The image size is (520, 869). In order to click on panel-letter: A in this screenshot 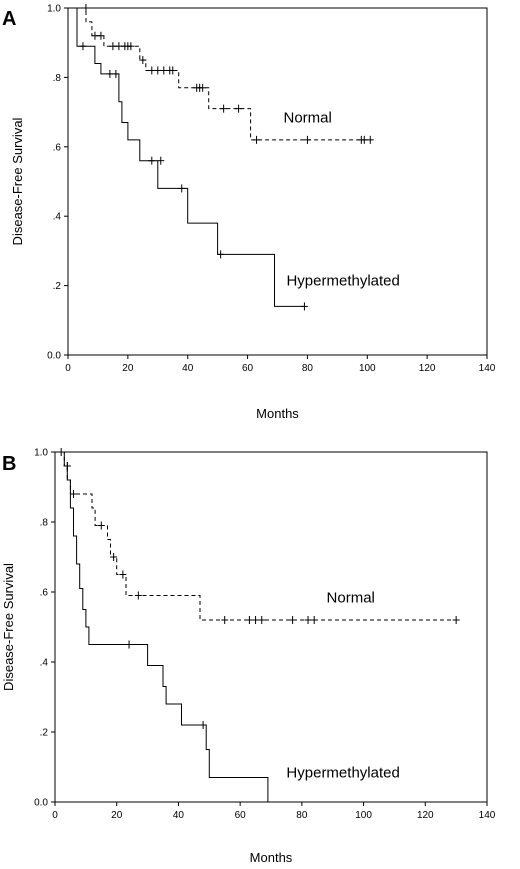, I will do `click(9, 19)`.